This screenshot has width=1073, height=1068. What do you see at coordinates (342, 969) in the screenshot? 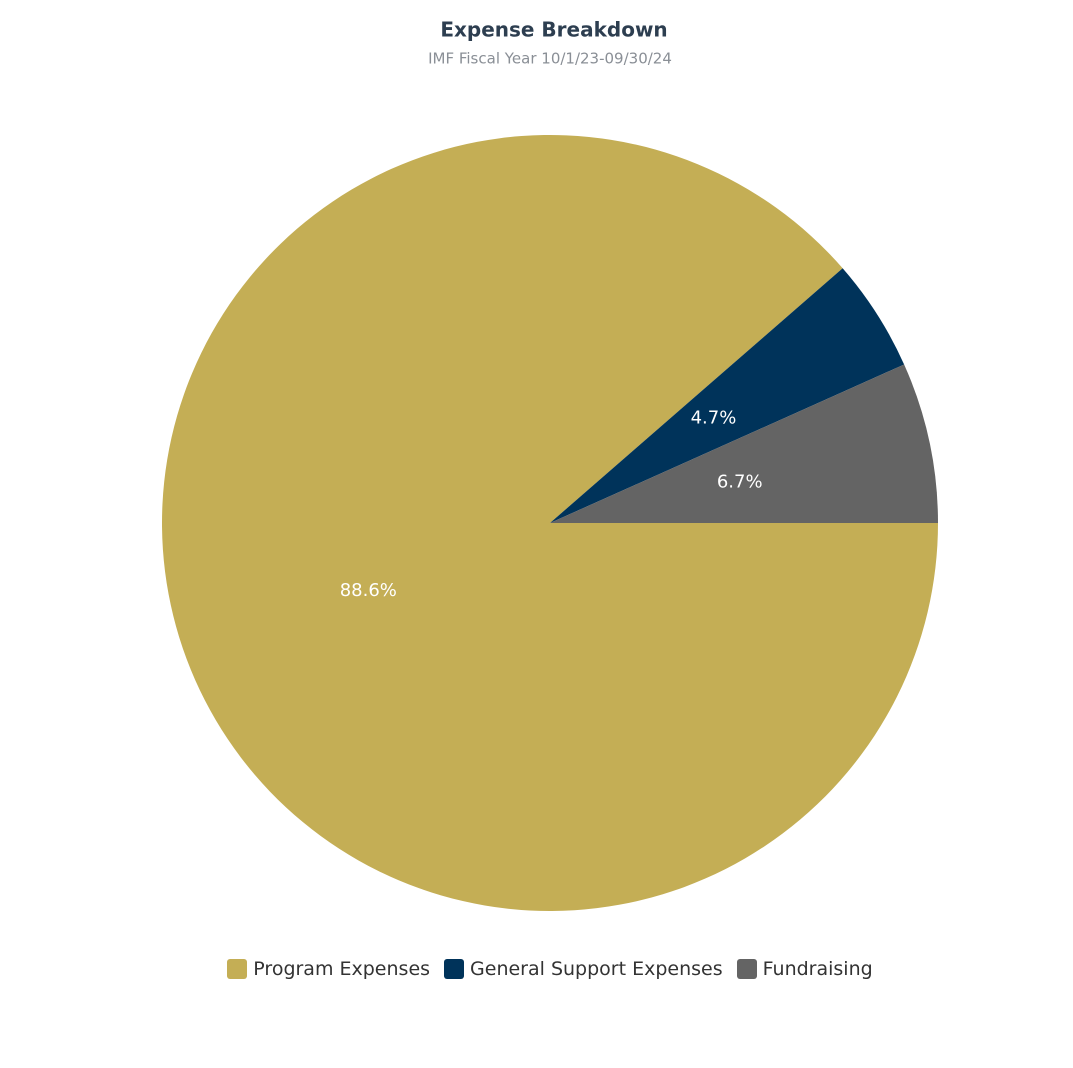
I see `legend-label: Program Expenses` at bounding box center [342, 969].